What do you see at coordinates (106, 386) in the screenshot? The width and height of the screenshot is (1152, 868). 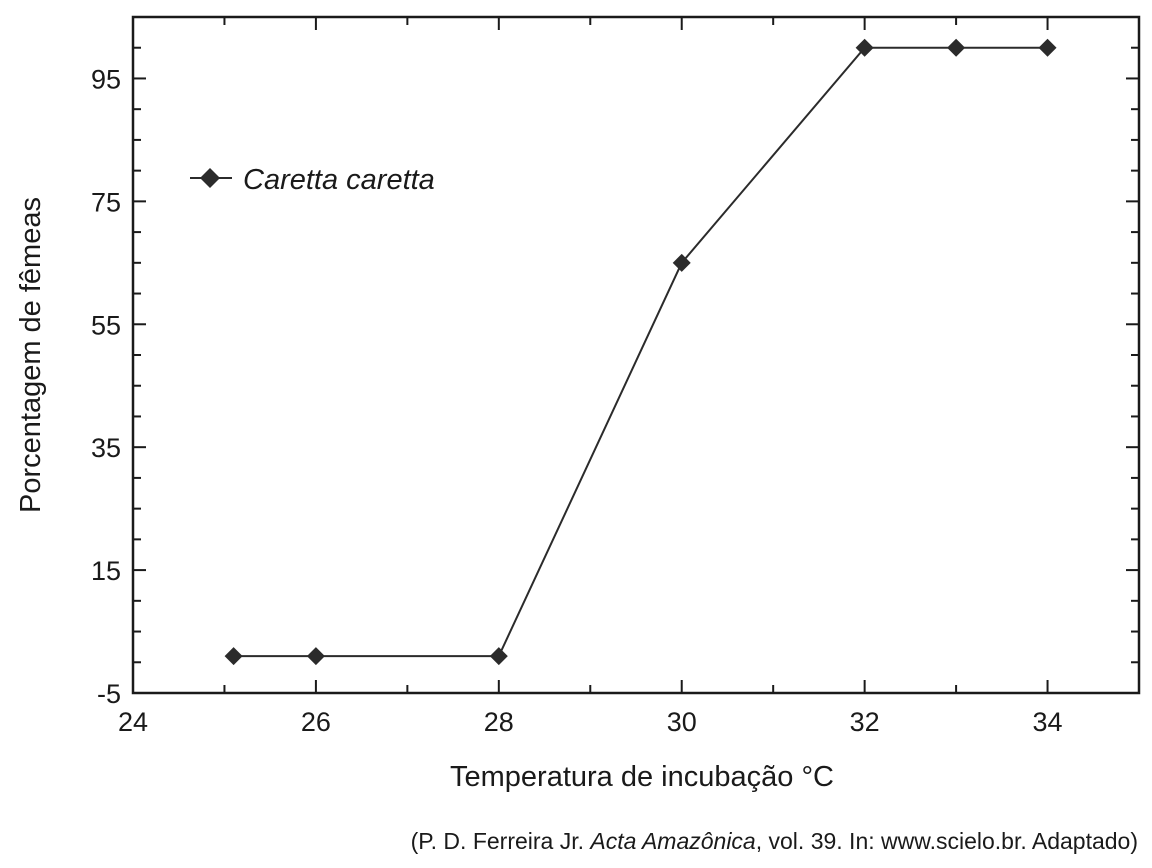 I see `y-tick-labels: -5 15 35 55 75 95` at bounding box center [106, 386].